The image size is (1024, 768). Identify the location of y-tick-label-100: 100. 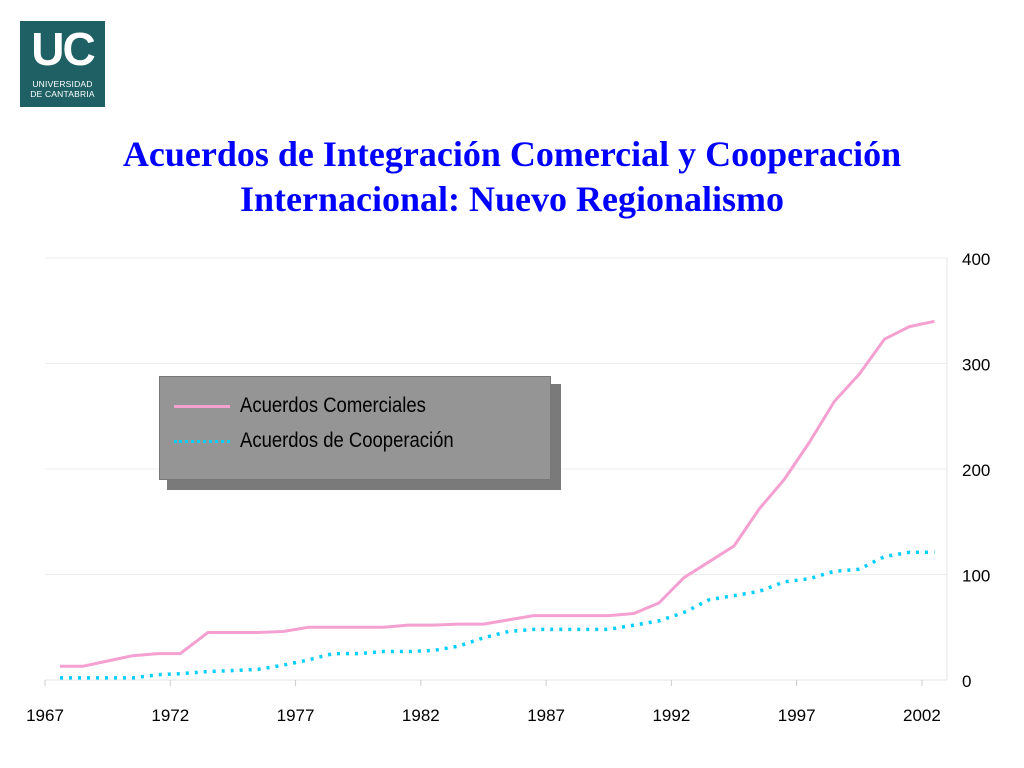
(976, 576).